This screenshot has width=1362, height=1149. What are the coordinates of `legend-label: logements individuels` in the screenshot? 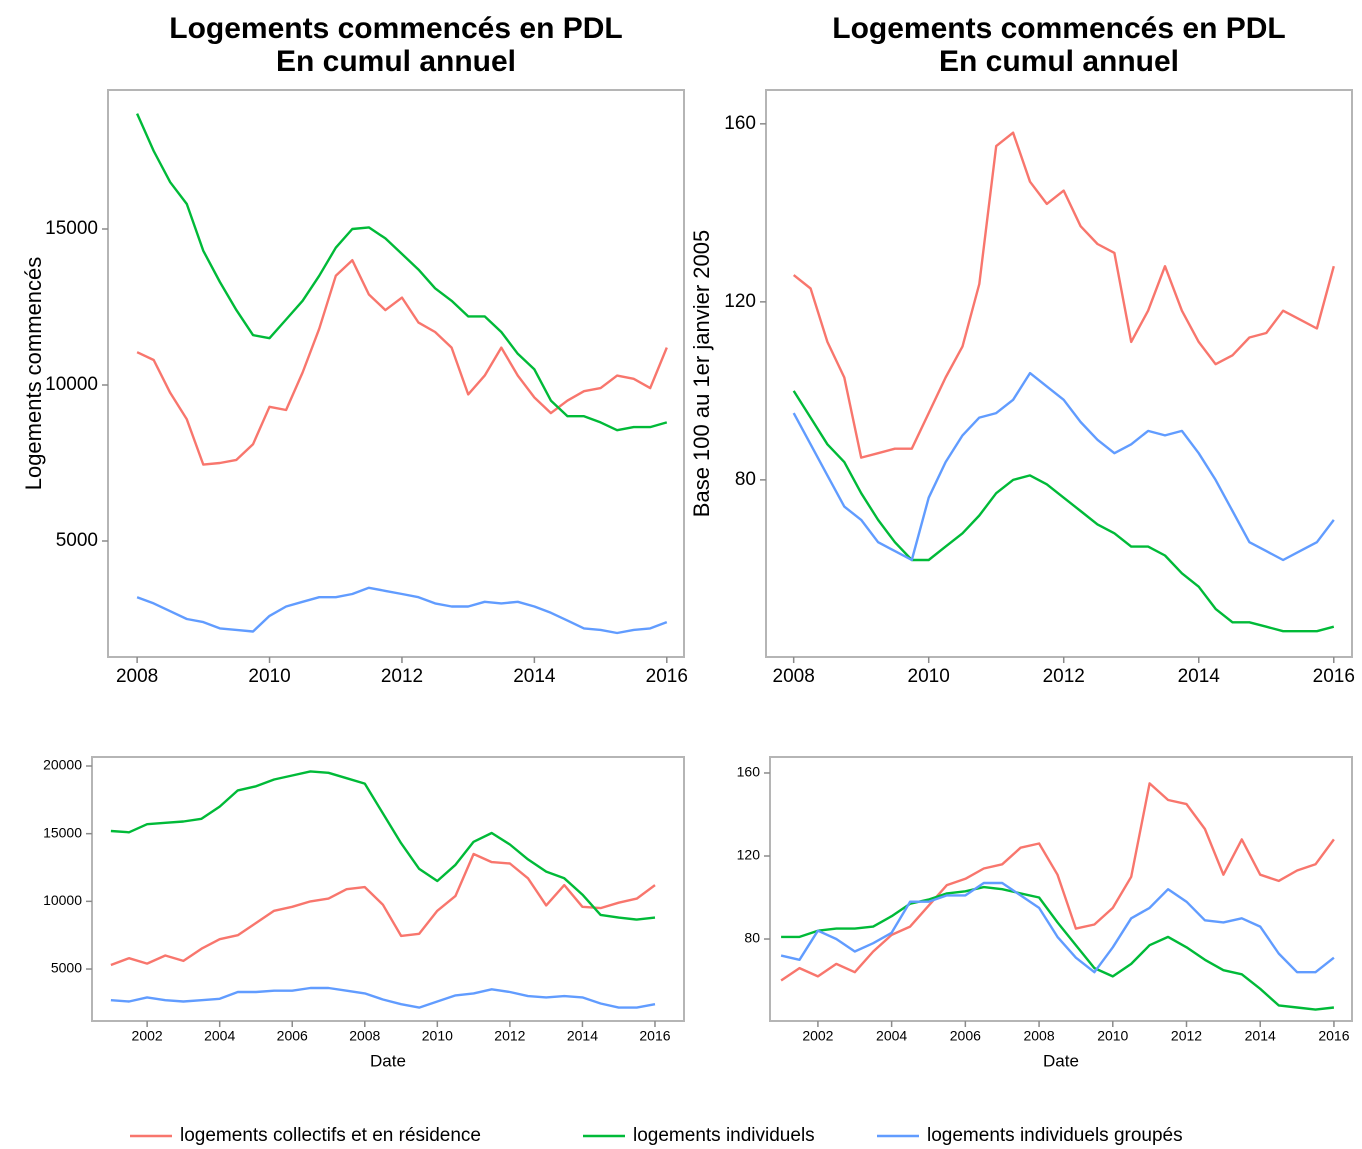 It's located at (724, 1135).